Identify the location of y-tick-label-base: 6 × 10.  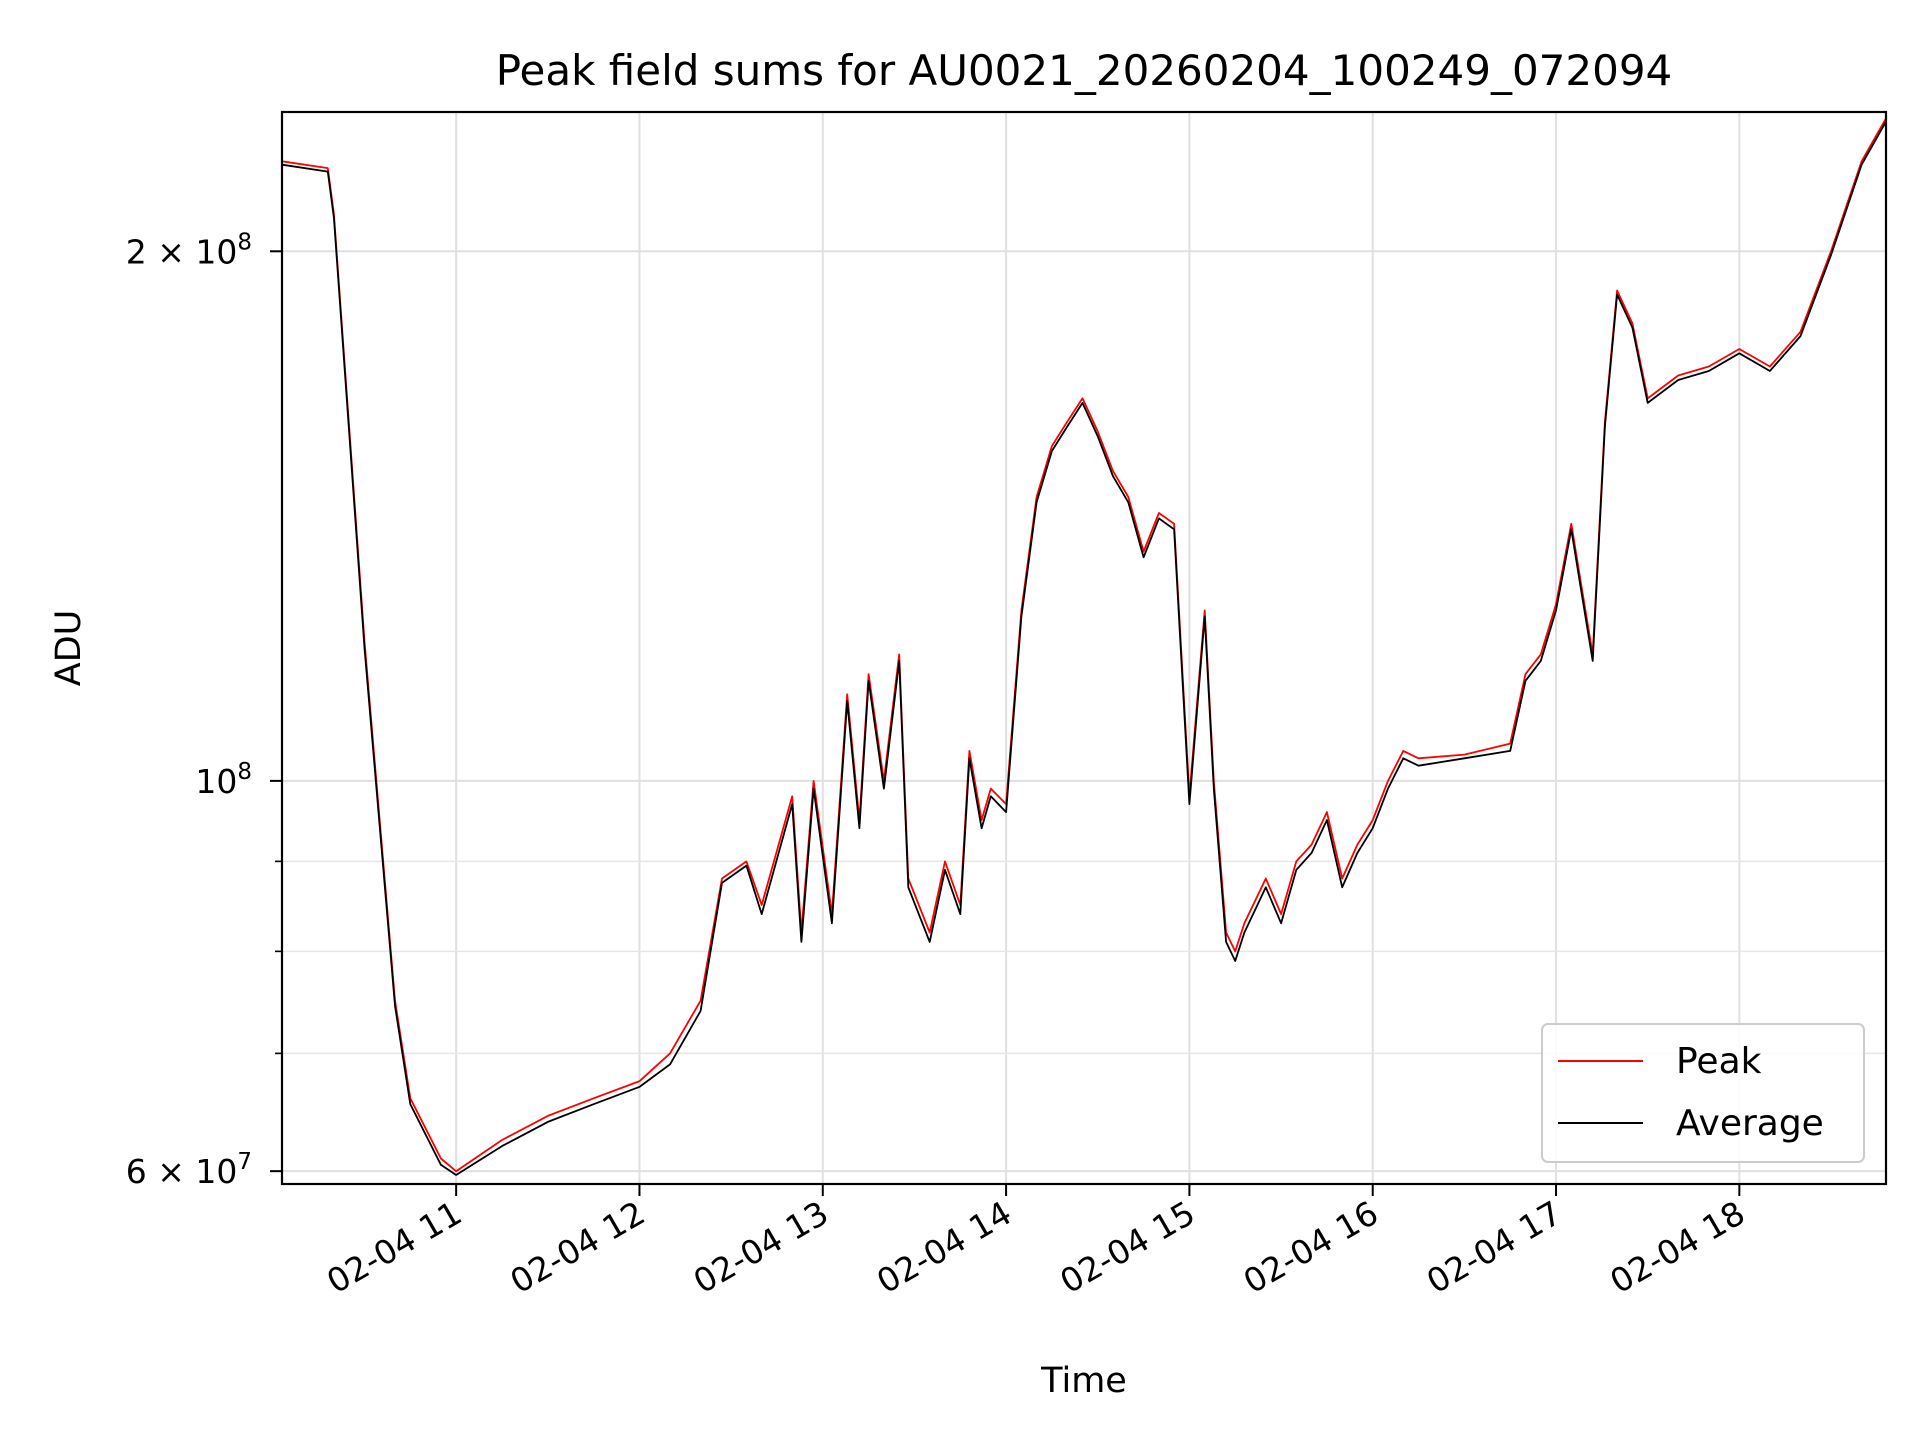
(182, 1171).